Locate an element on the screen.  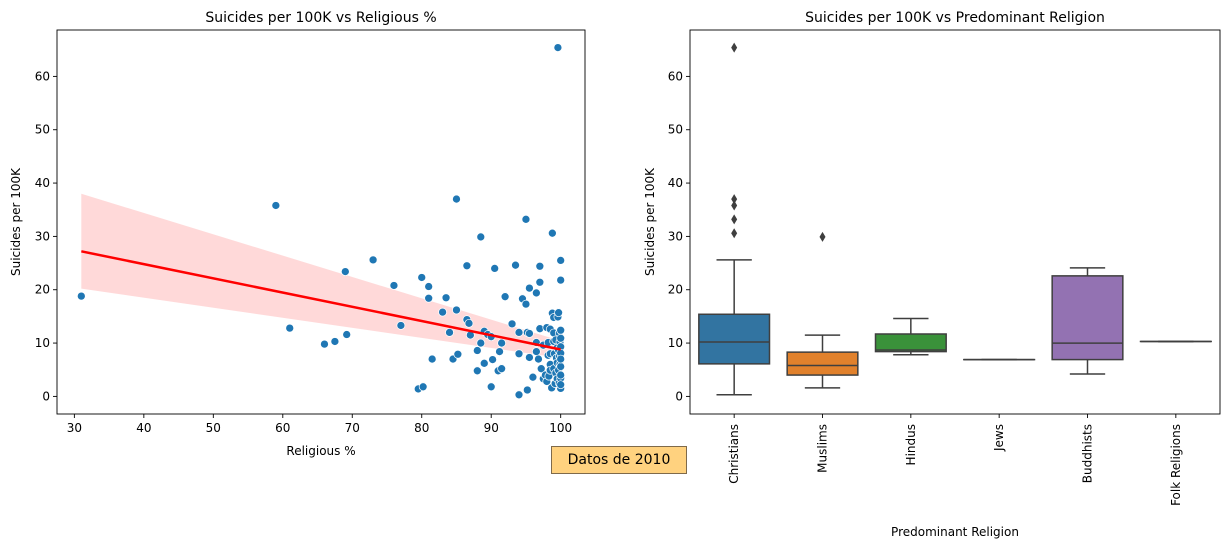
x-tick-label: Hindus is located at coordinates (911, 444).